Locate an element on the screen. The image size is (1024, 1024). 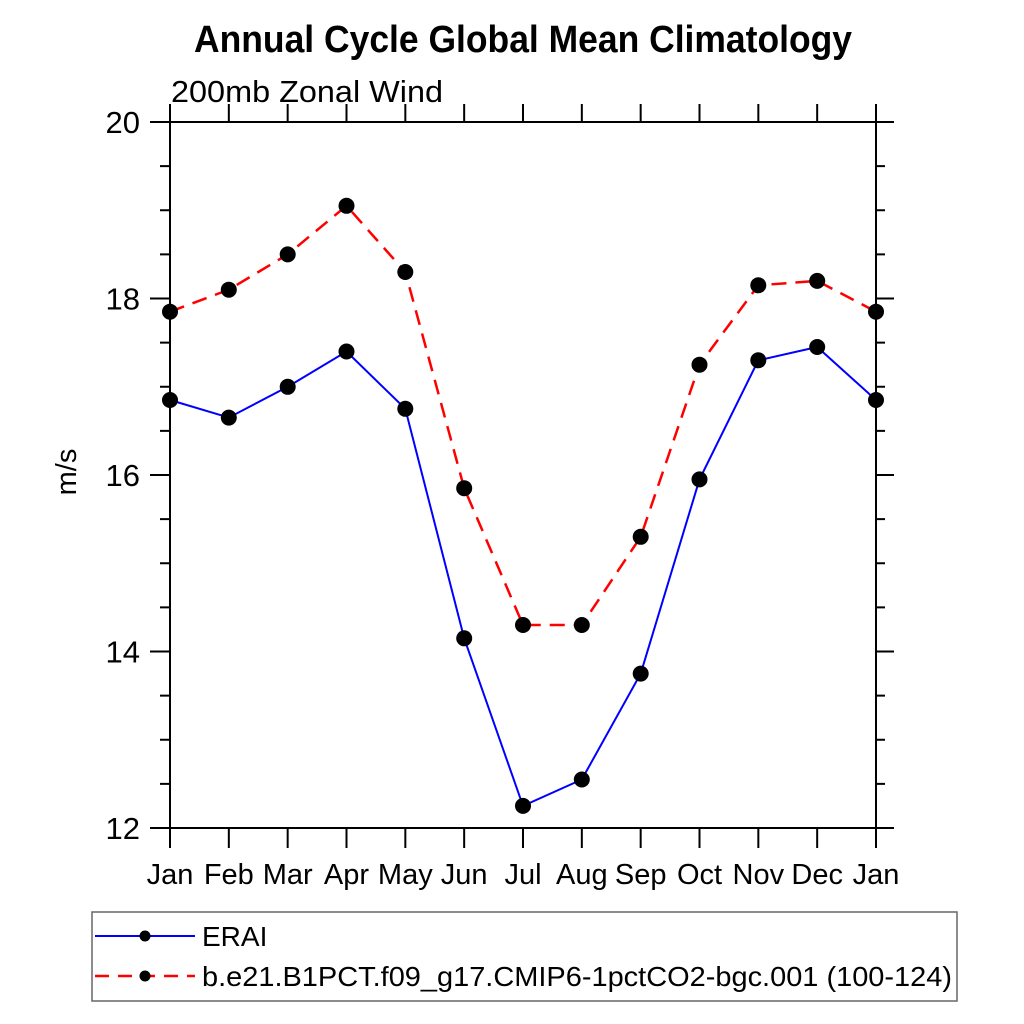
chart-subtitle: 200mb Zonal Wind is located at coordinates (307, 91).